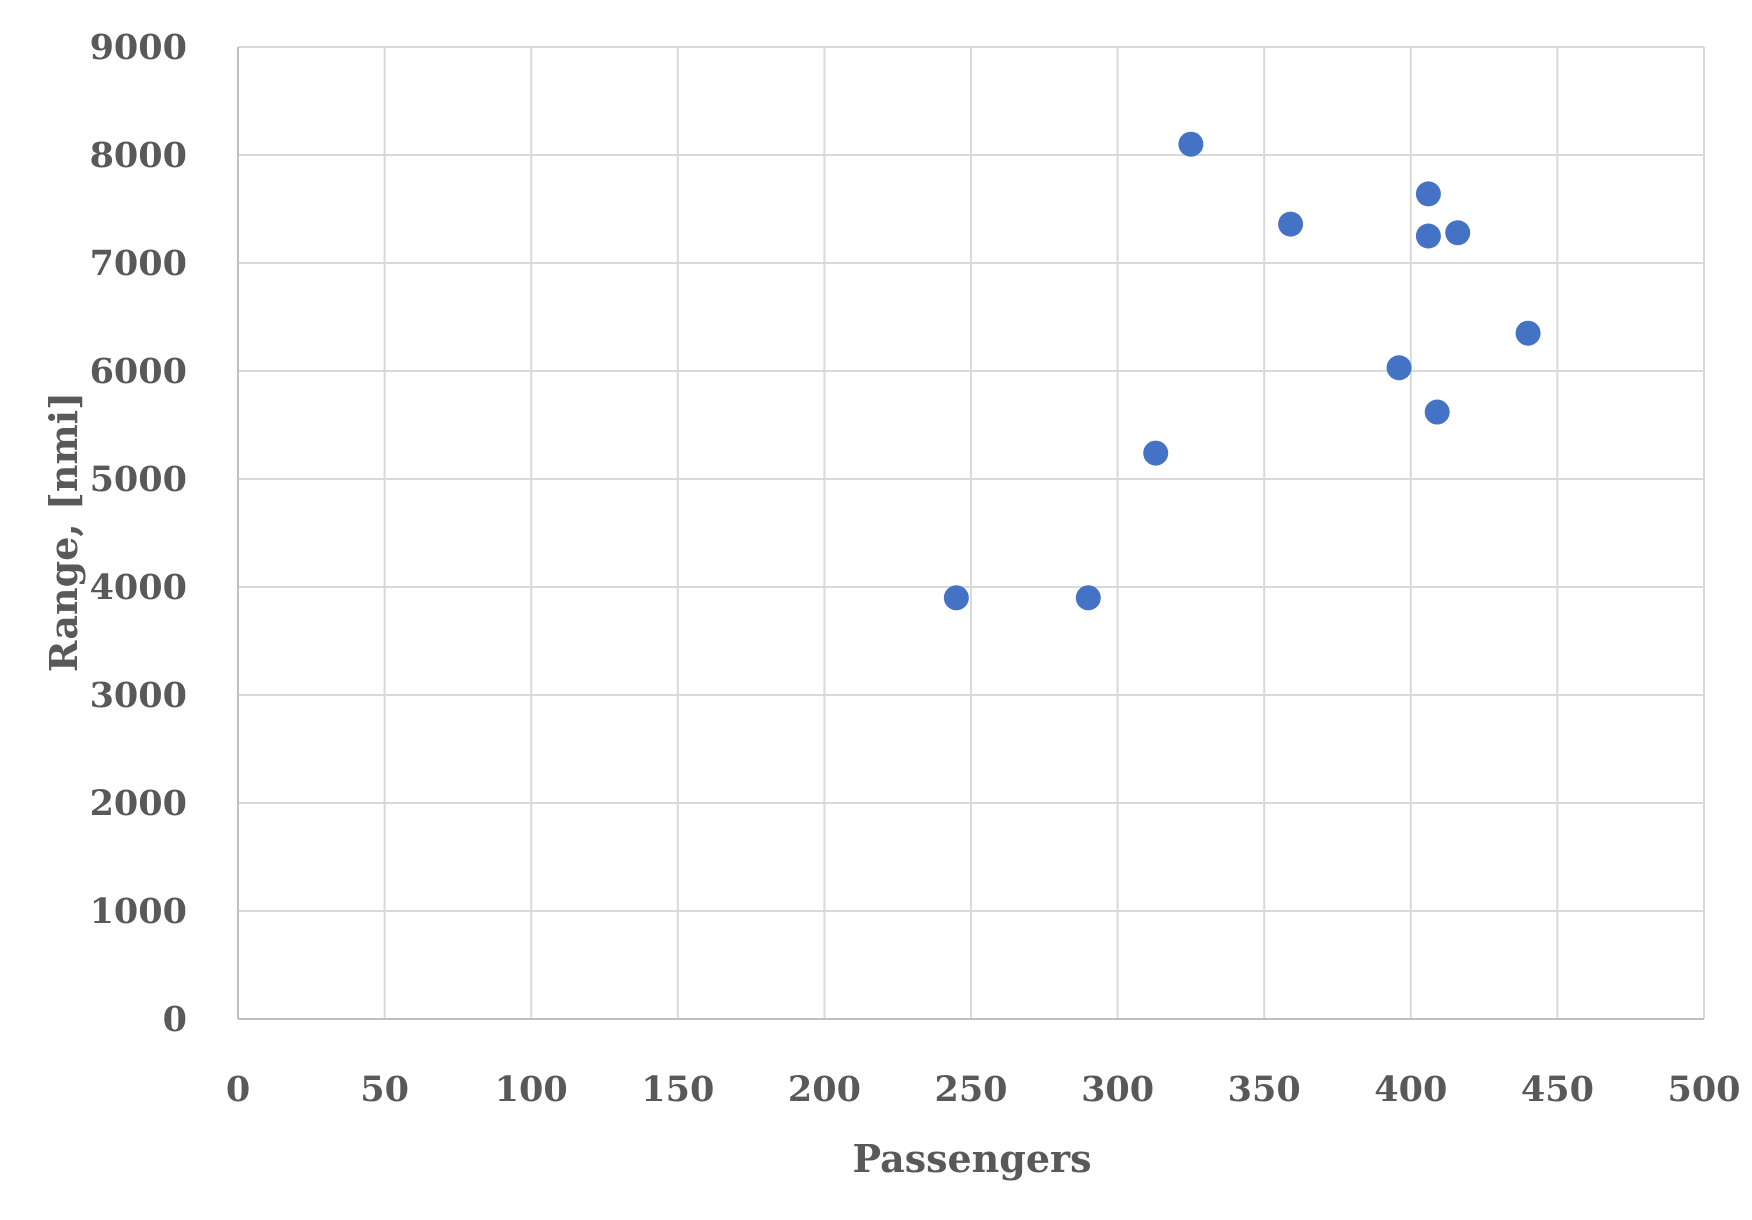 This screenshot has height=1220, width=1752. What do you see at coordinates (677, 1089) in the screenshot?
I see `x-tick-label: 150` at bounding box center [677, 1089].